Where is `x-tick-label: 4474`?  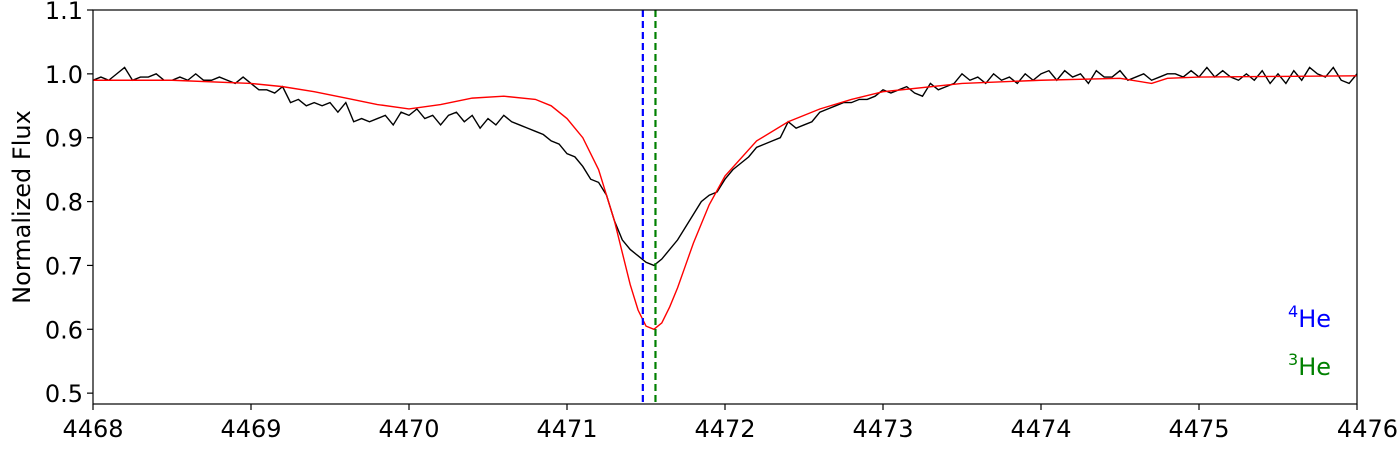
x-tick-label: 4474 is located at coordinates (1040, 429).